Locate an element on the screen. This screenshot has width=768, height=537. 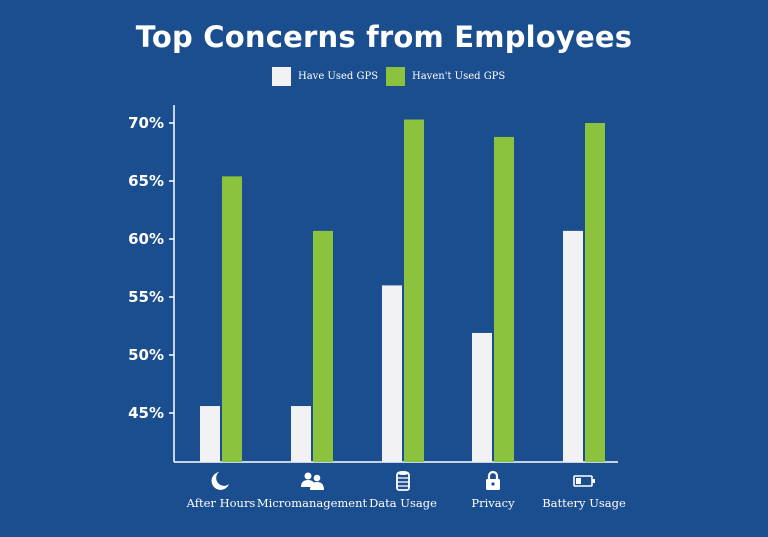
chart-title: Top Concerns from Employees is located at coordinates (384, 37).